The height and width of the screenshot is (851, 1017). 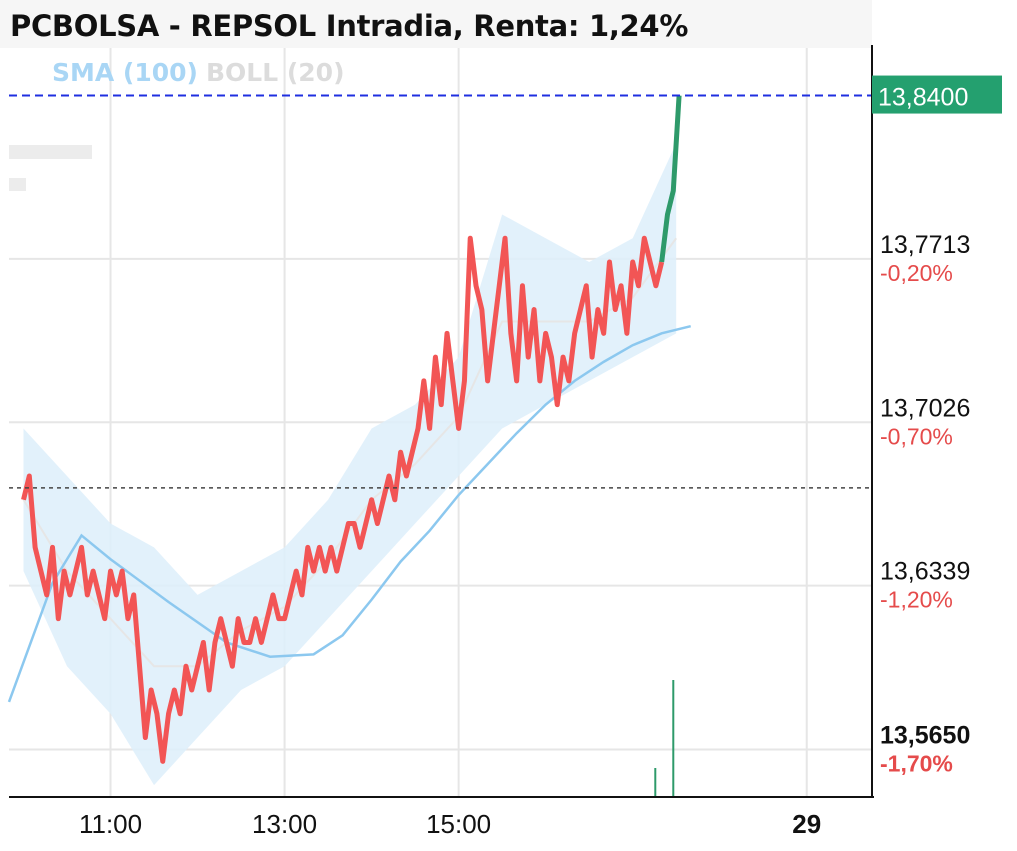 I want to click on y-tick-pct: -1,20%, so click(x=916, y=600).